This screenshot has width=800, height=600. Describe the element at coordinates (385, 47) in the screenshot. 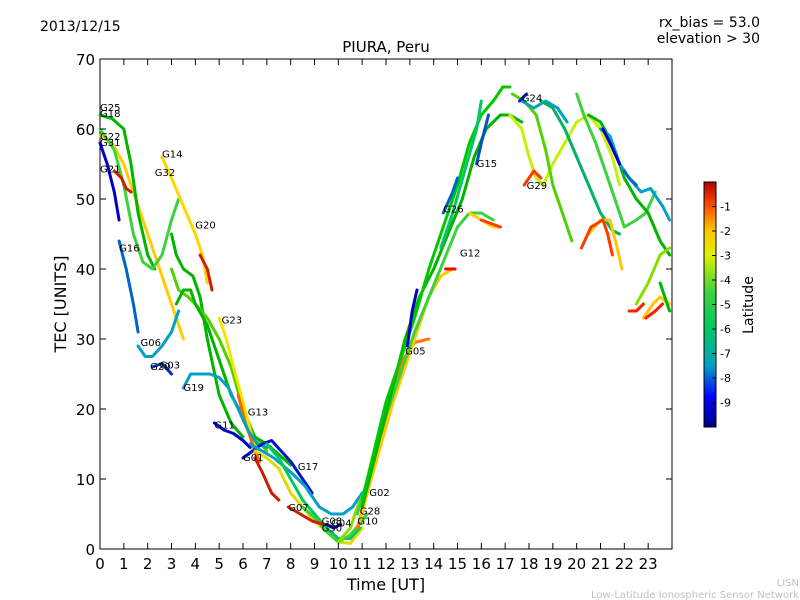

I see `chart-title: PIURA, Peru` at that location.